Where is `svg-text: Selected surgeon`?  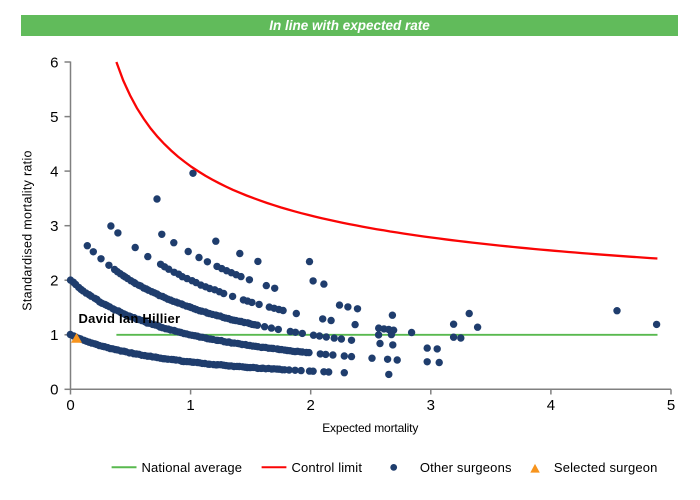
svg-text: Selected surgeon is located at coordinates (606, 467).